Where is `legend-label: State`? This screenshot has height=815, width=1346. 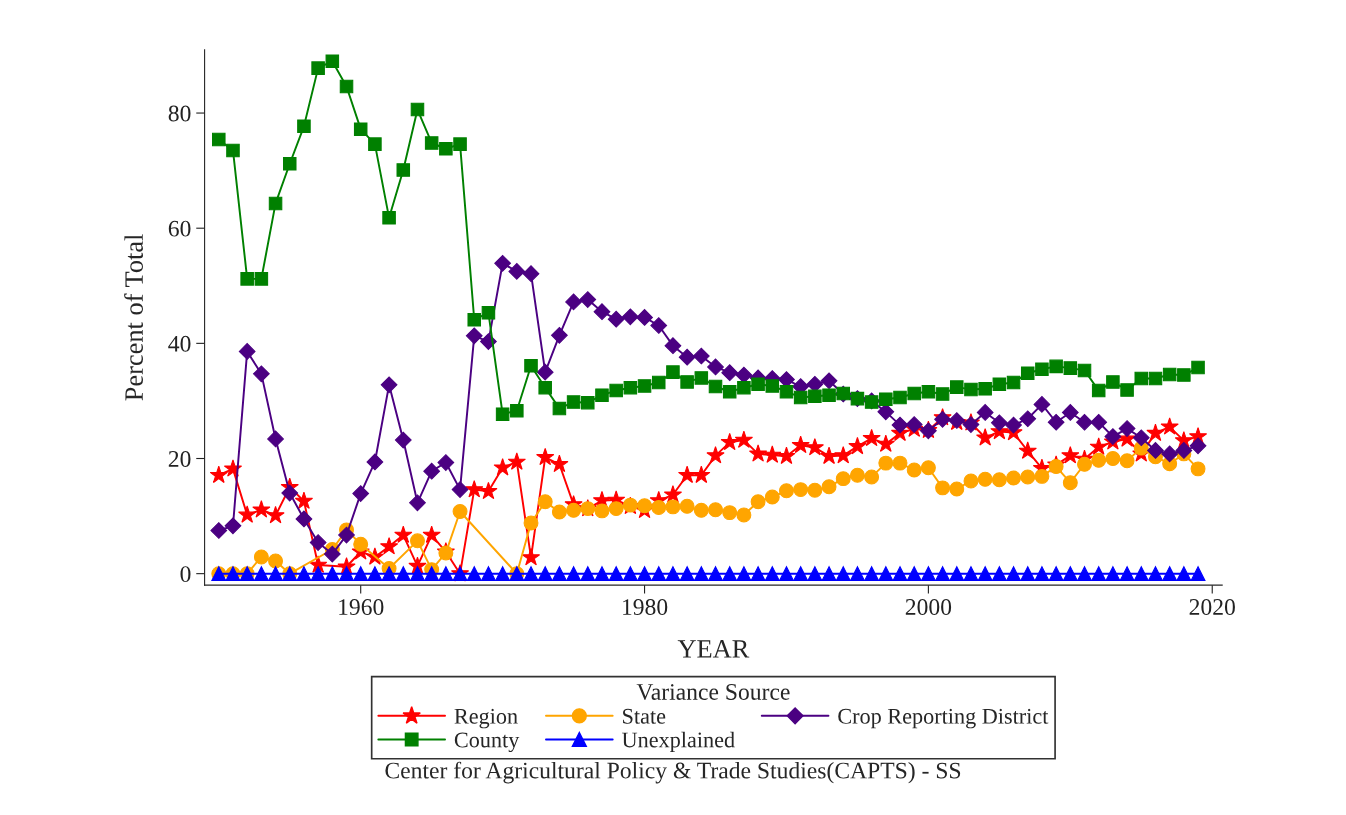 legend-label: State is located at coordinates (644, 716).